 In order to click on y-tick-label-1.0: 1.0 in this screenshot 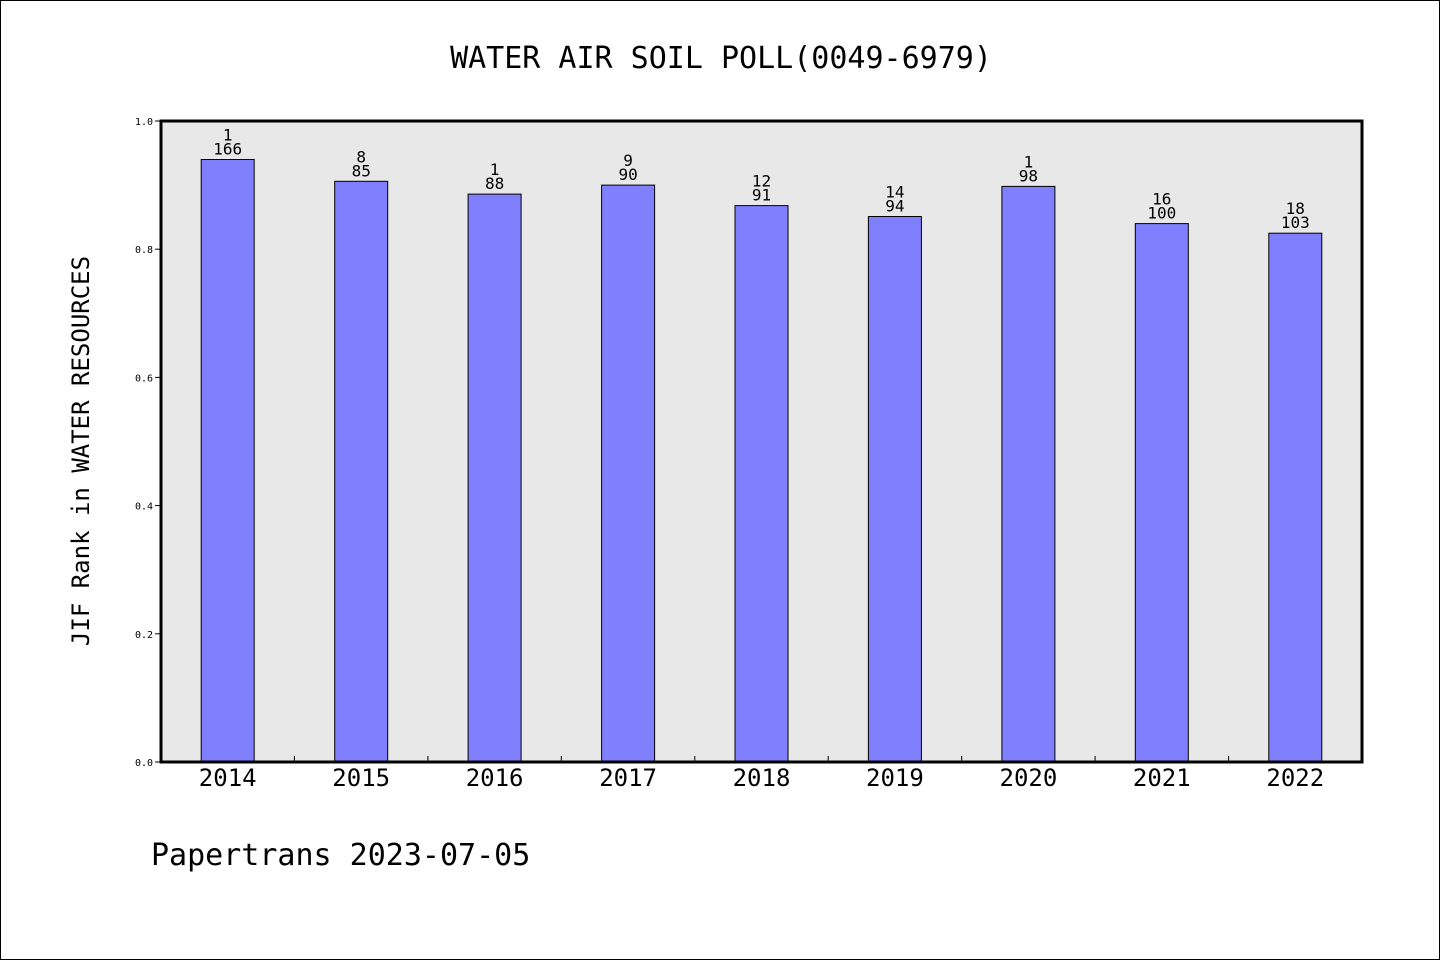, I will do `click(144, 122)`.